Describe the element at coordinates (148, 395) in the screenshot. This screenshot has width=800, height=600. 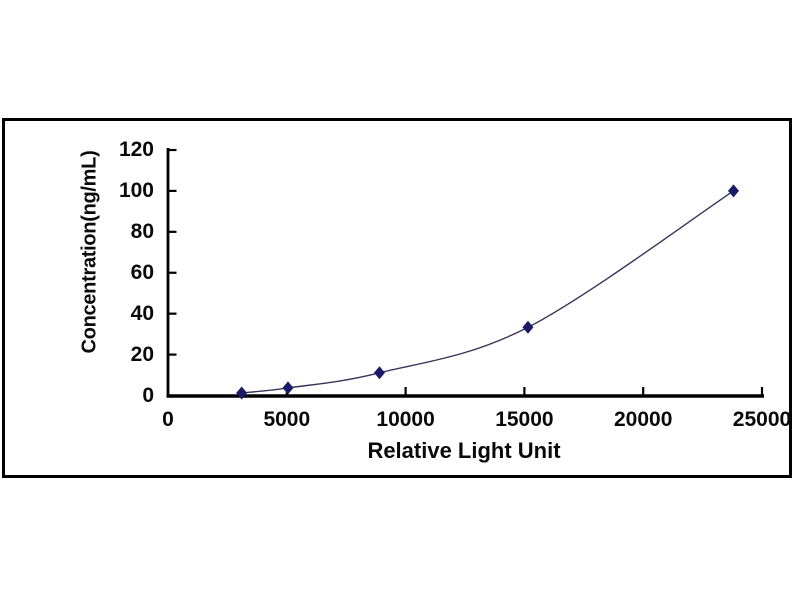
I see `y-tick-label: 0` at that location.